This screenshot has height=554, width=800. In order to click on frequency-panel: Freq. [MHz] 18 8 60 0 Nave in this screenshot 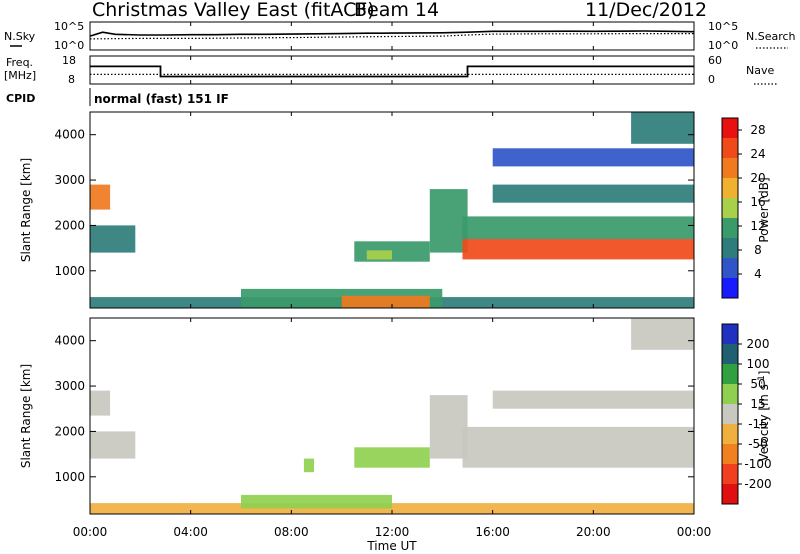, I will do `click(391, 70)`.